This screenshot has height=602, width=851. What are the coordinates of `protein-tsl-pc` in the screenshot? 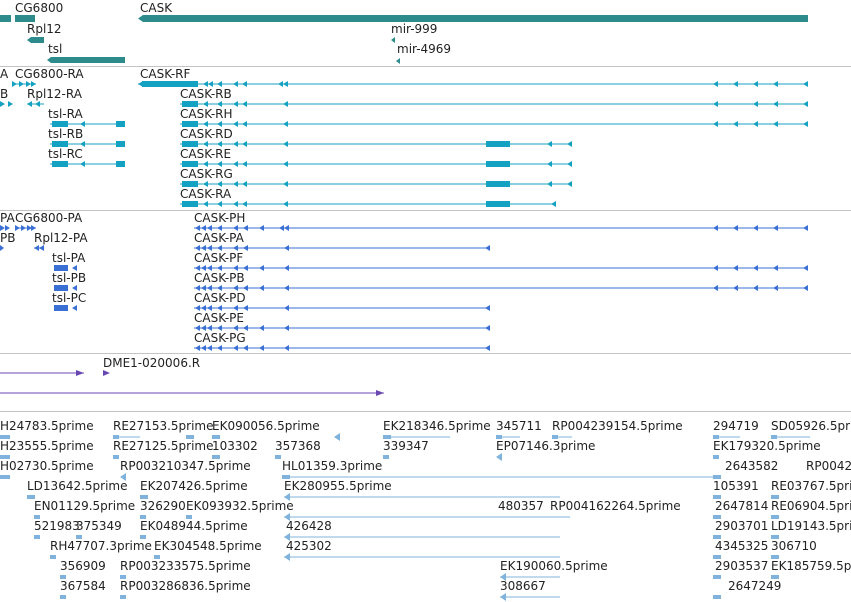 It's located at (65, 308).